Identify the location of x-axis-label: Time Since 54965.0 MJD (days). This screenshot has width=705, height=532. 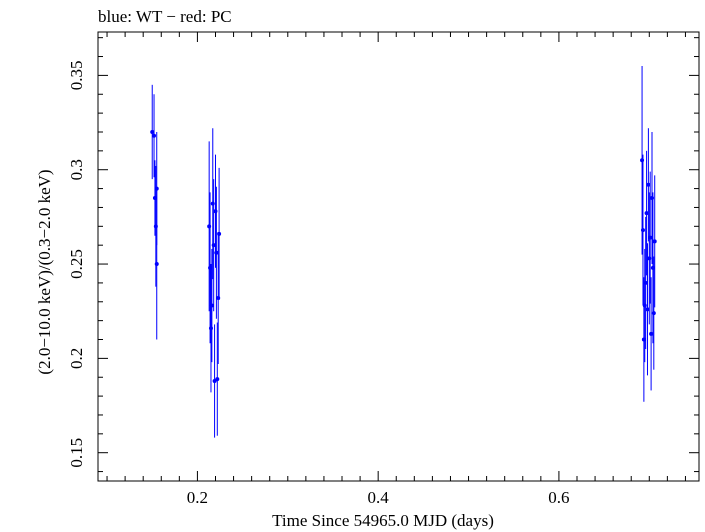
(383, 520).